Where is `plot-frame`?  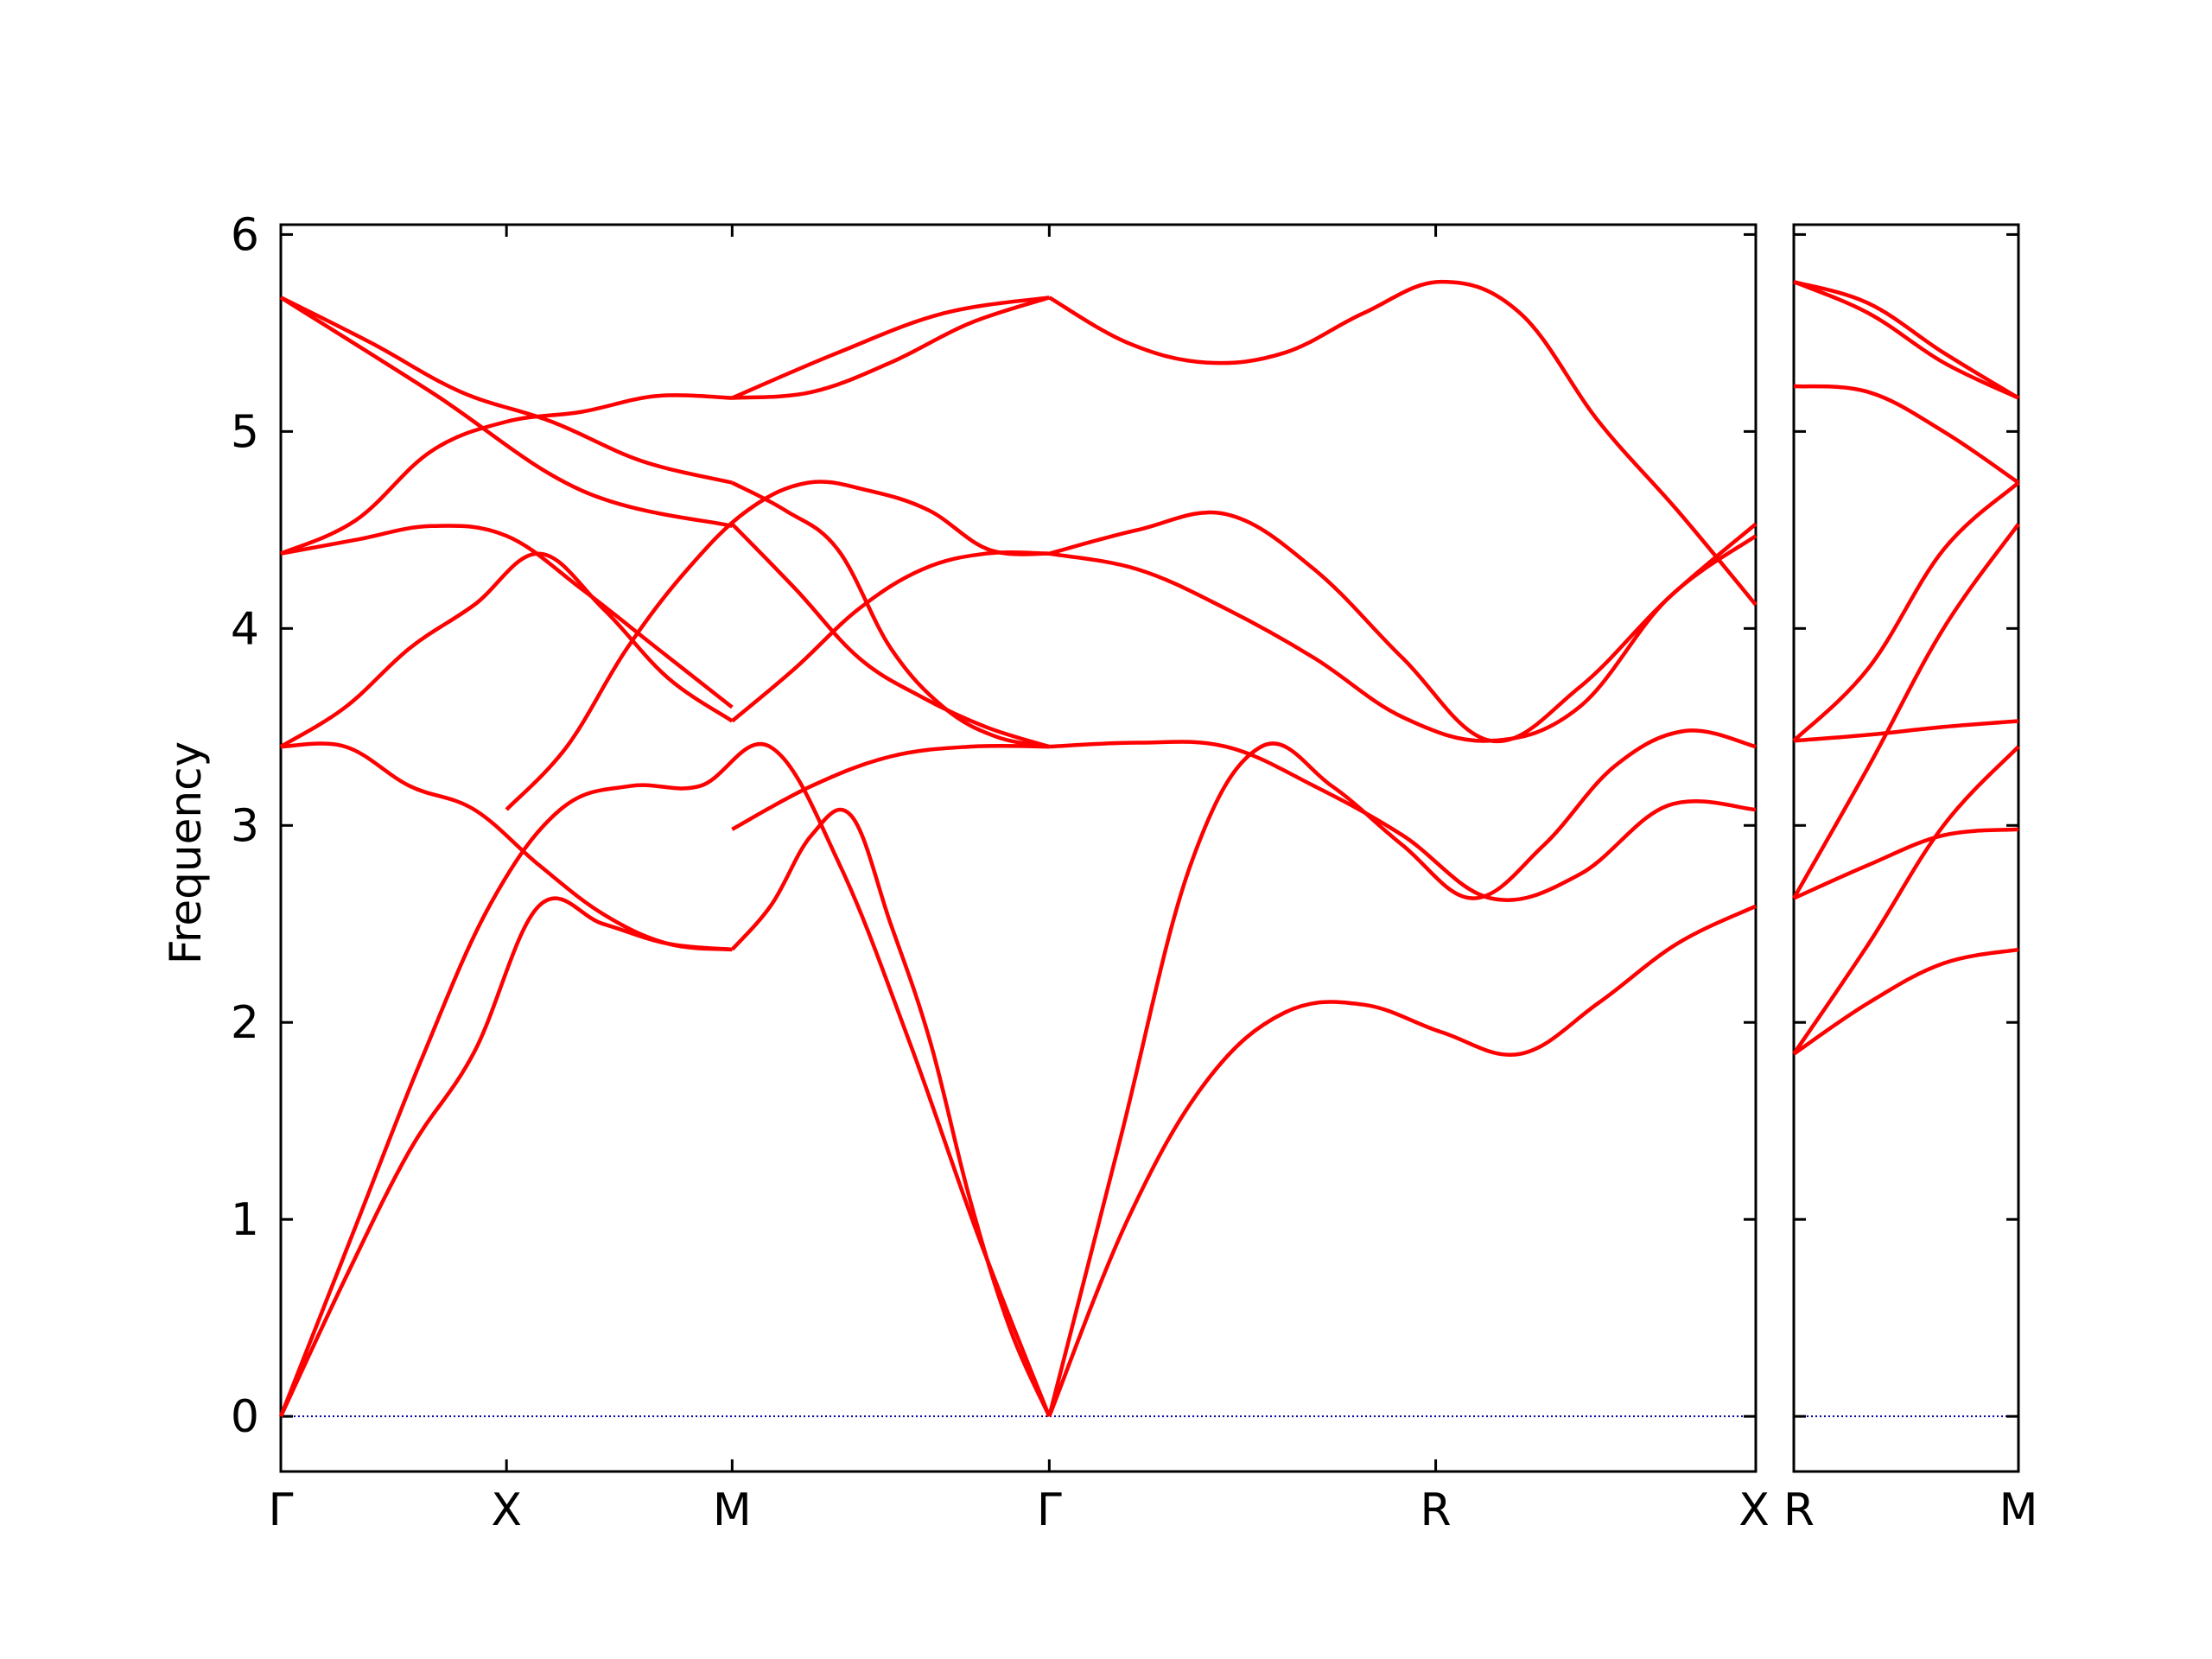
plot-frame is located at coordinates (1906, 848).